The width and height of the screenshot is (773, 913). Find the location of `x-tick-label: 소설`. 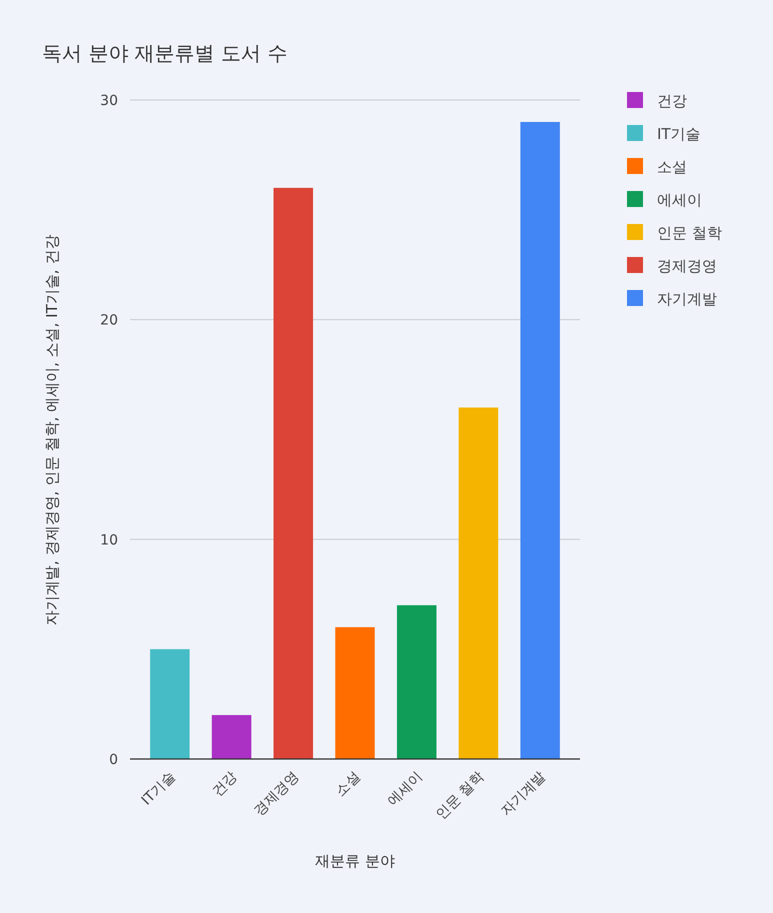

x-tick-label: 소설 is located at coordinates (348, 784).